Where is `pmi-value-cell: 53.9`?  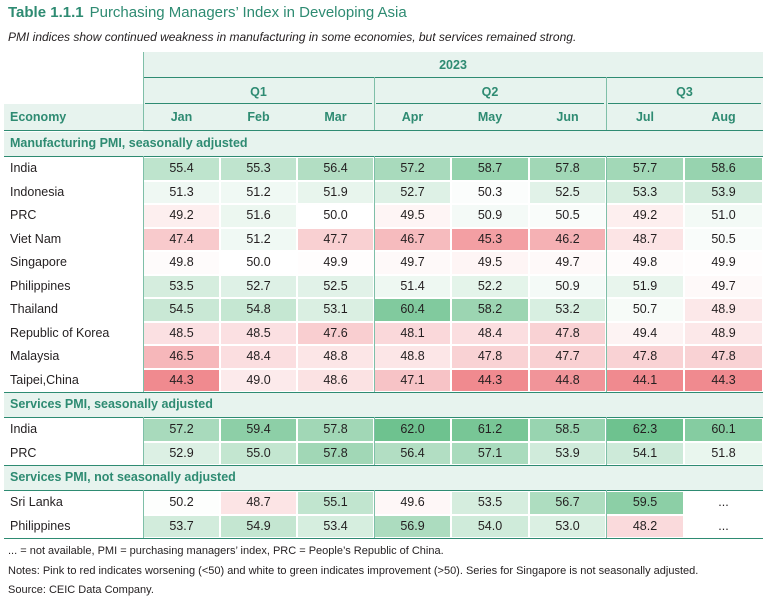 pmi-value-cell: 53.9 is located at coordinates (723, 192).